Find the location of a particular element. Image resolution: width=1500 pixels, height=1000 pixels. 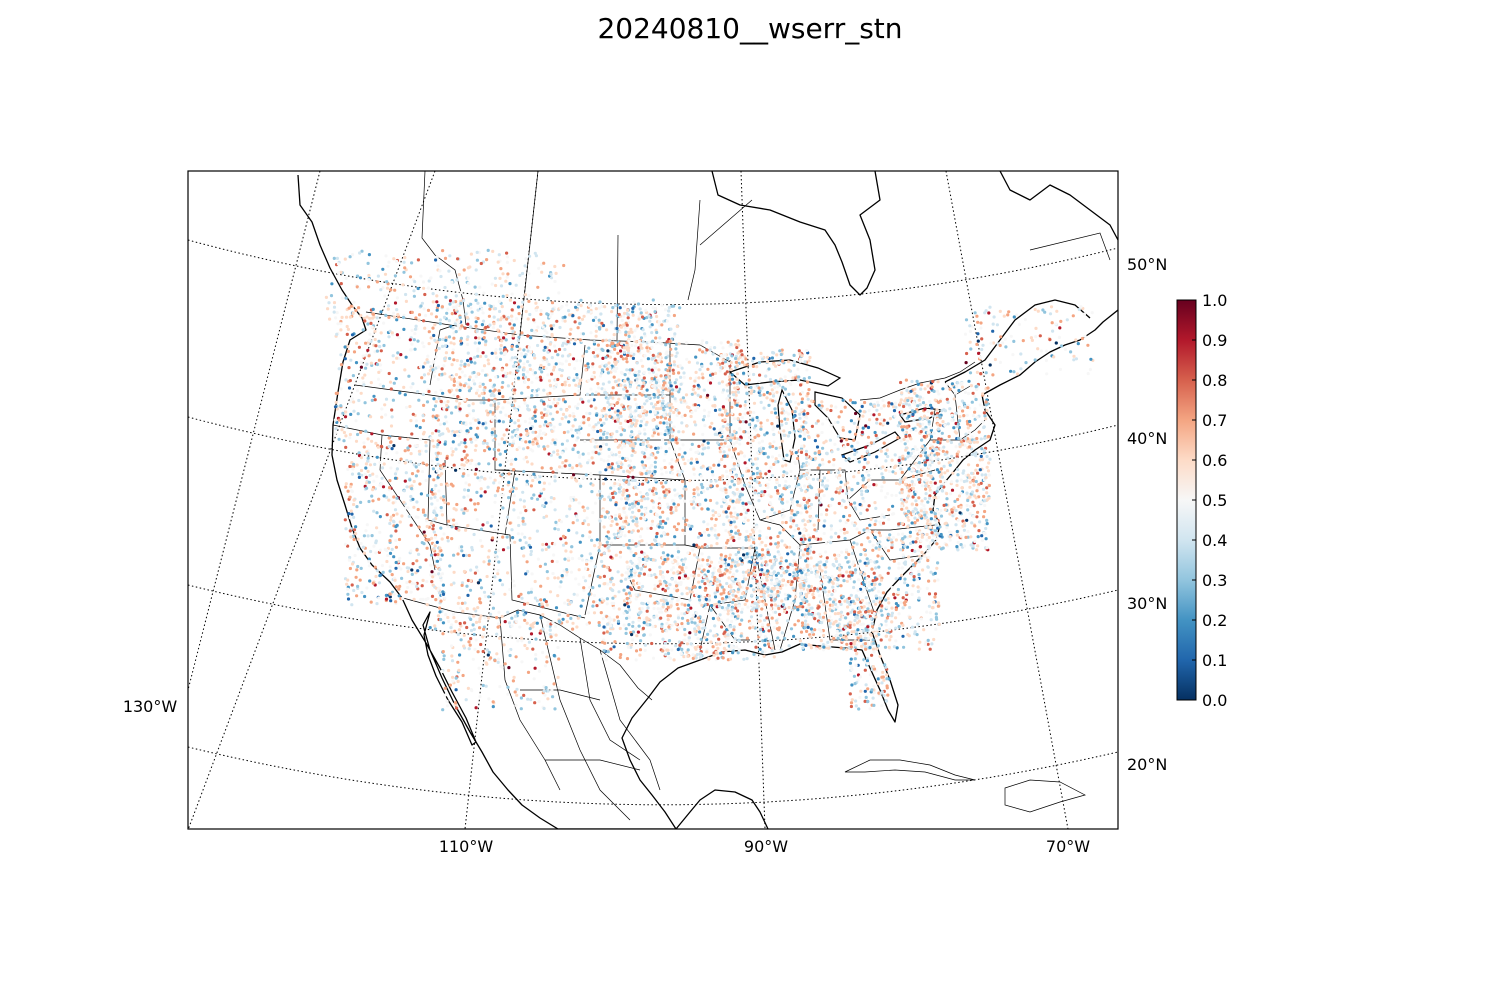

figure-title: 20240810__wserr_stn is located at coordinates (750, 28).